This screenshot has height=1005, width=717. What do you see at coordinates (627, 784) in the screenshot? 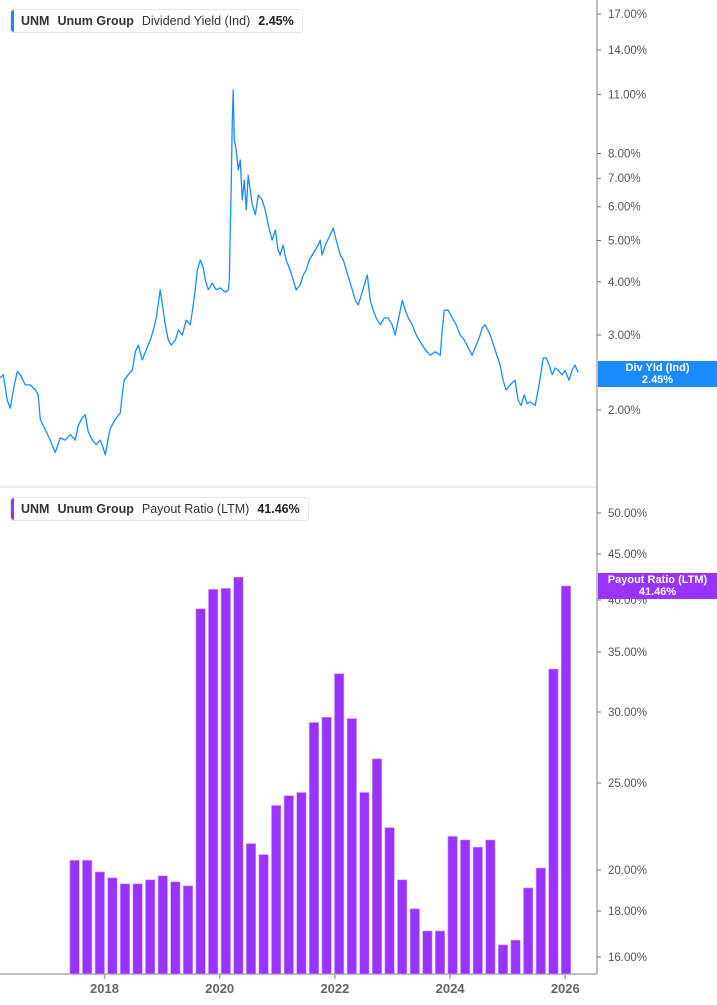
I see `payout-y-tick-label: 25.00%` at bounding box center [627, 784].